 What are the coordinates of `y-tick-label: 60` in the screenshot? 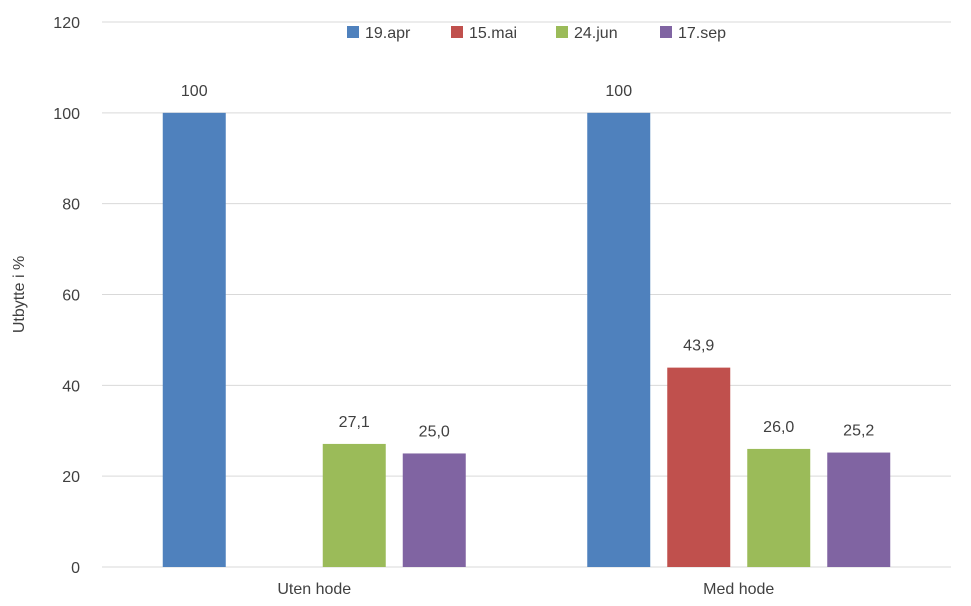 It's located at (71, 296).